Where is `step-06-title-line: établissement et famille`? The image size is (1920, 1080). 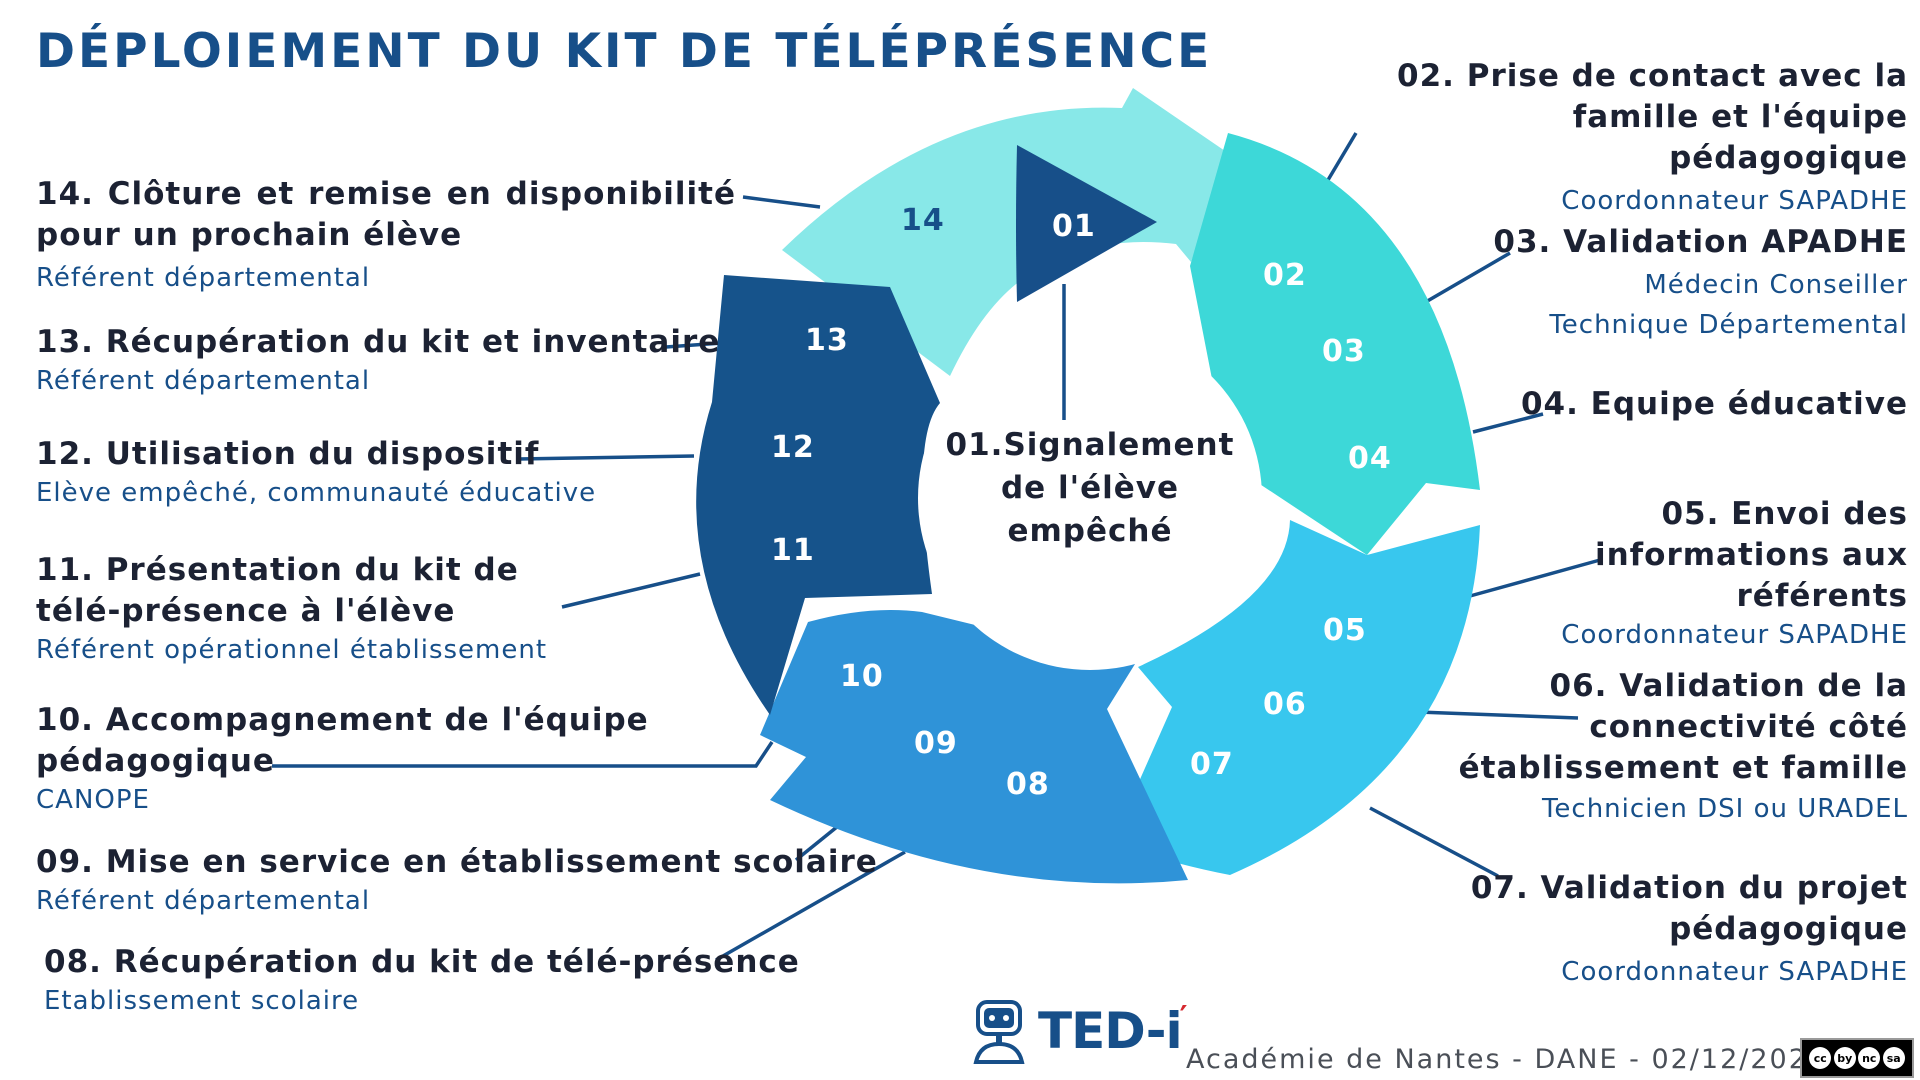 step-06-title-line: établissement et famille is located at coordinates (1683, 768).